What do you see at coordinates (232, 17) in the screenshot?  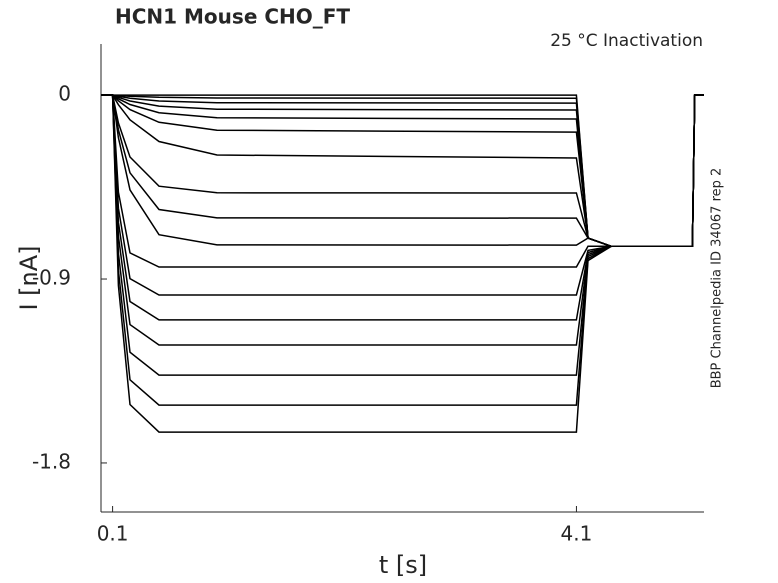 I see `chart-title: HCN1 Mouse CHO_FT` at bounding box center [232, 17].